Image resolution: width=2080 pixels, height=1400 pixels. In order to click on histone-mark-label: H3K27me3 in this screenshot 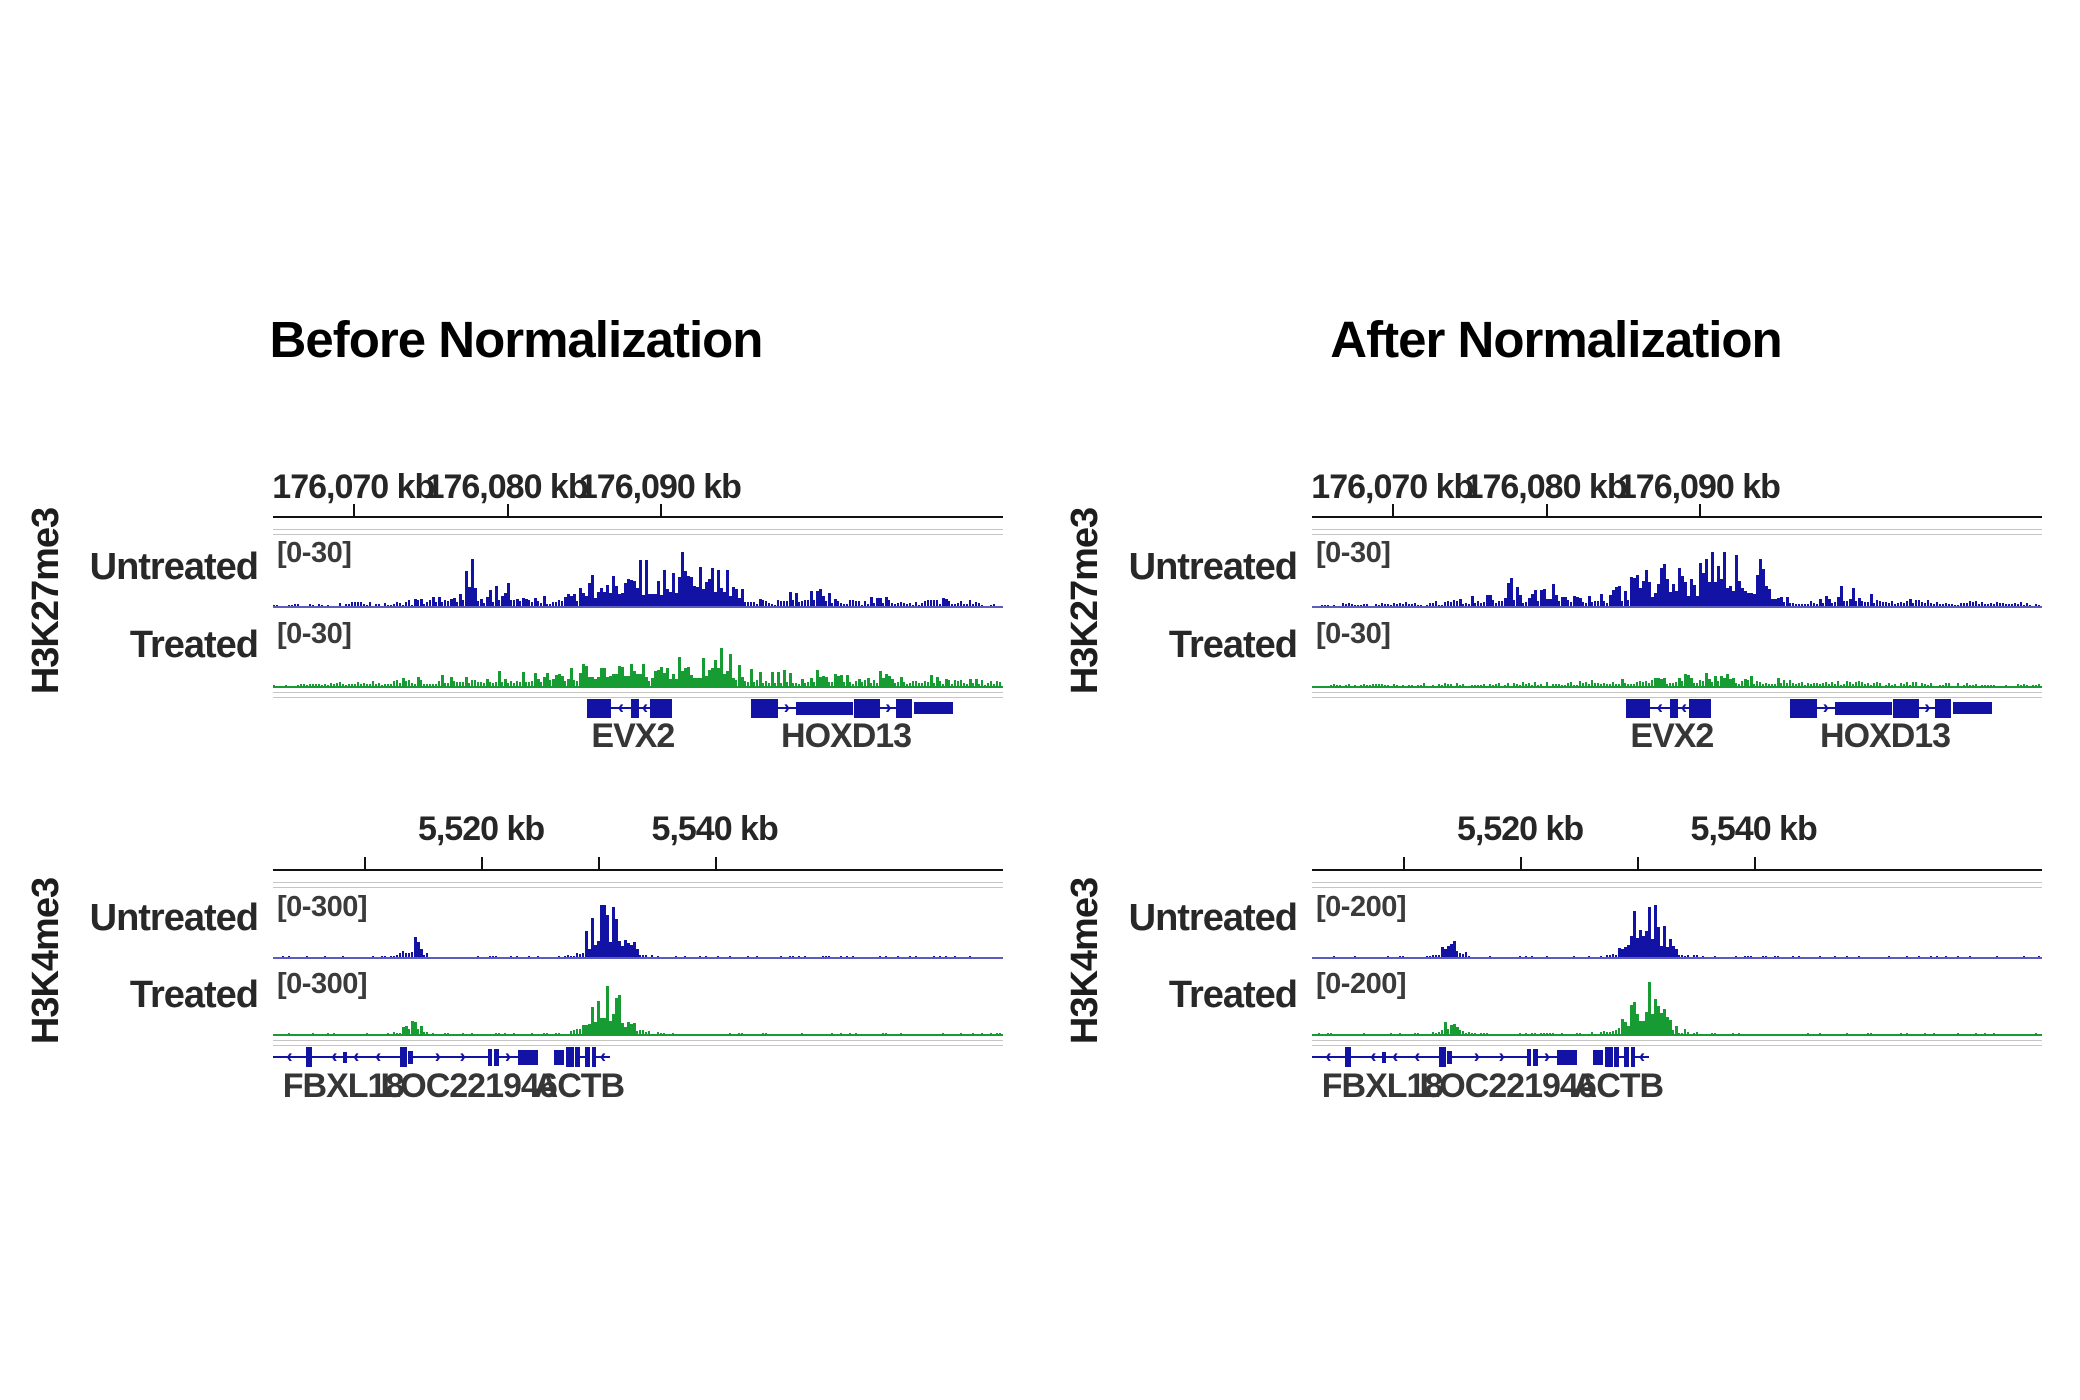, I will do `click(1085, 601)`.